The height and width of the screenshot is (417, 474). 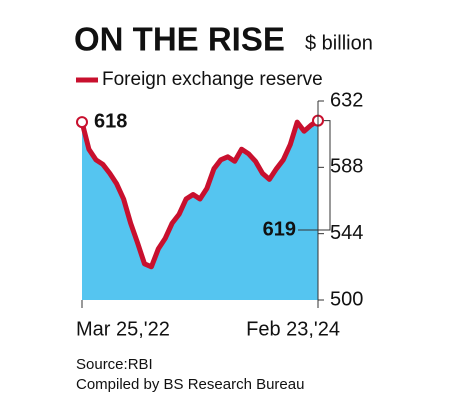 What do you see at coordinates (346, 299) in the screenshot?
I see `y-tick-label: 500` at bounding box center [346, 299].